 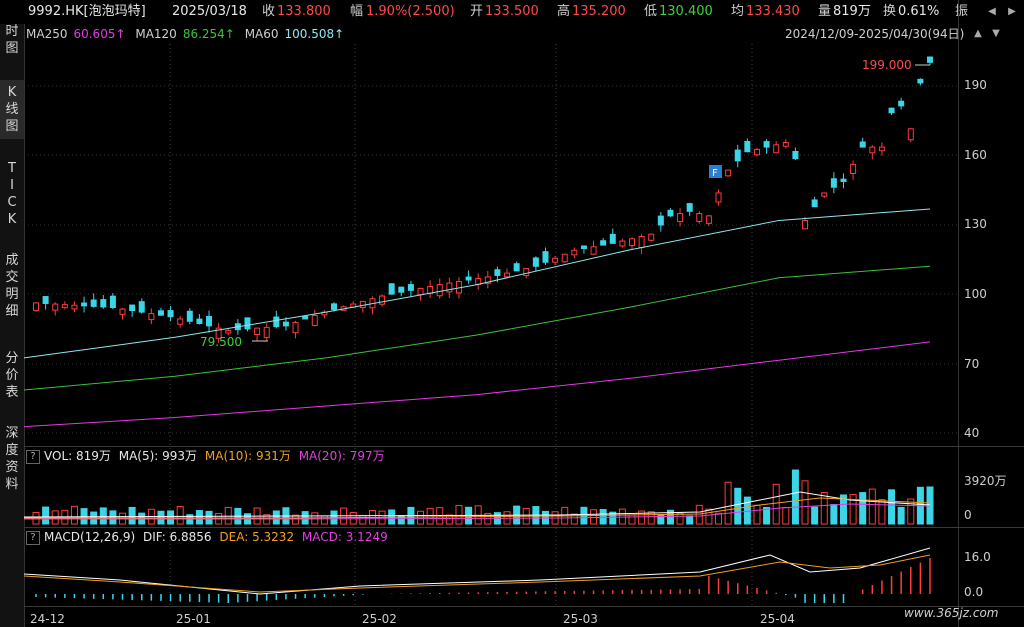 What do you see at coordinates (887, 65) in the screenshot?
I see `high-annotation: 199.000` at bounding box center [887, 65].